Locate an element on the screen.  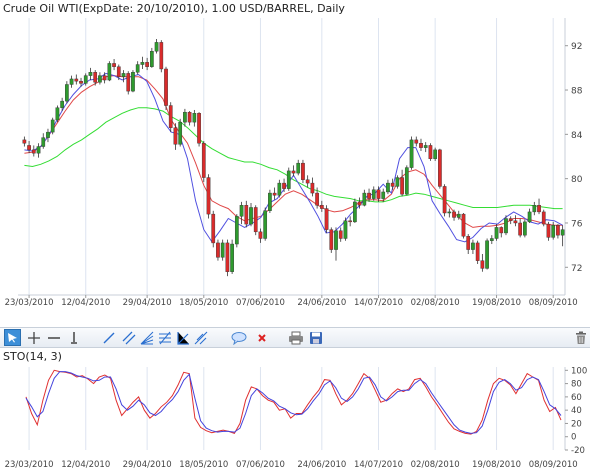
stochastic-y-tick-label: 20 is located at coordinates (576, 424).